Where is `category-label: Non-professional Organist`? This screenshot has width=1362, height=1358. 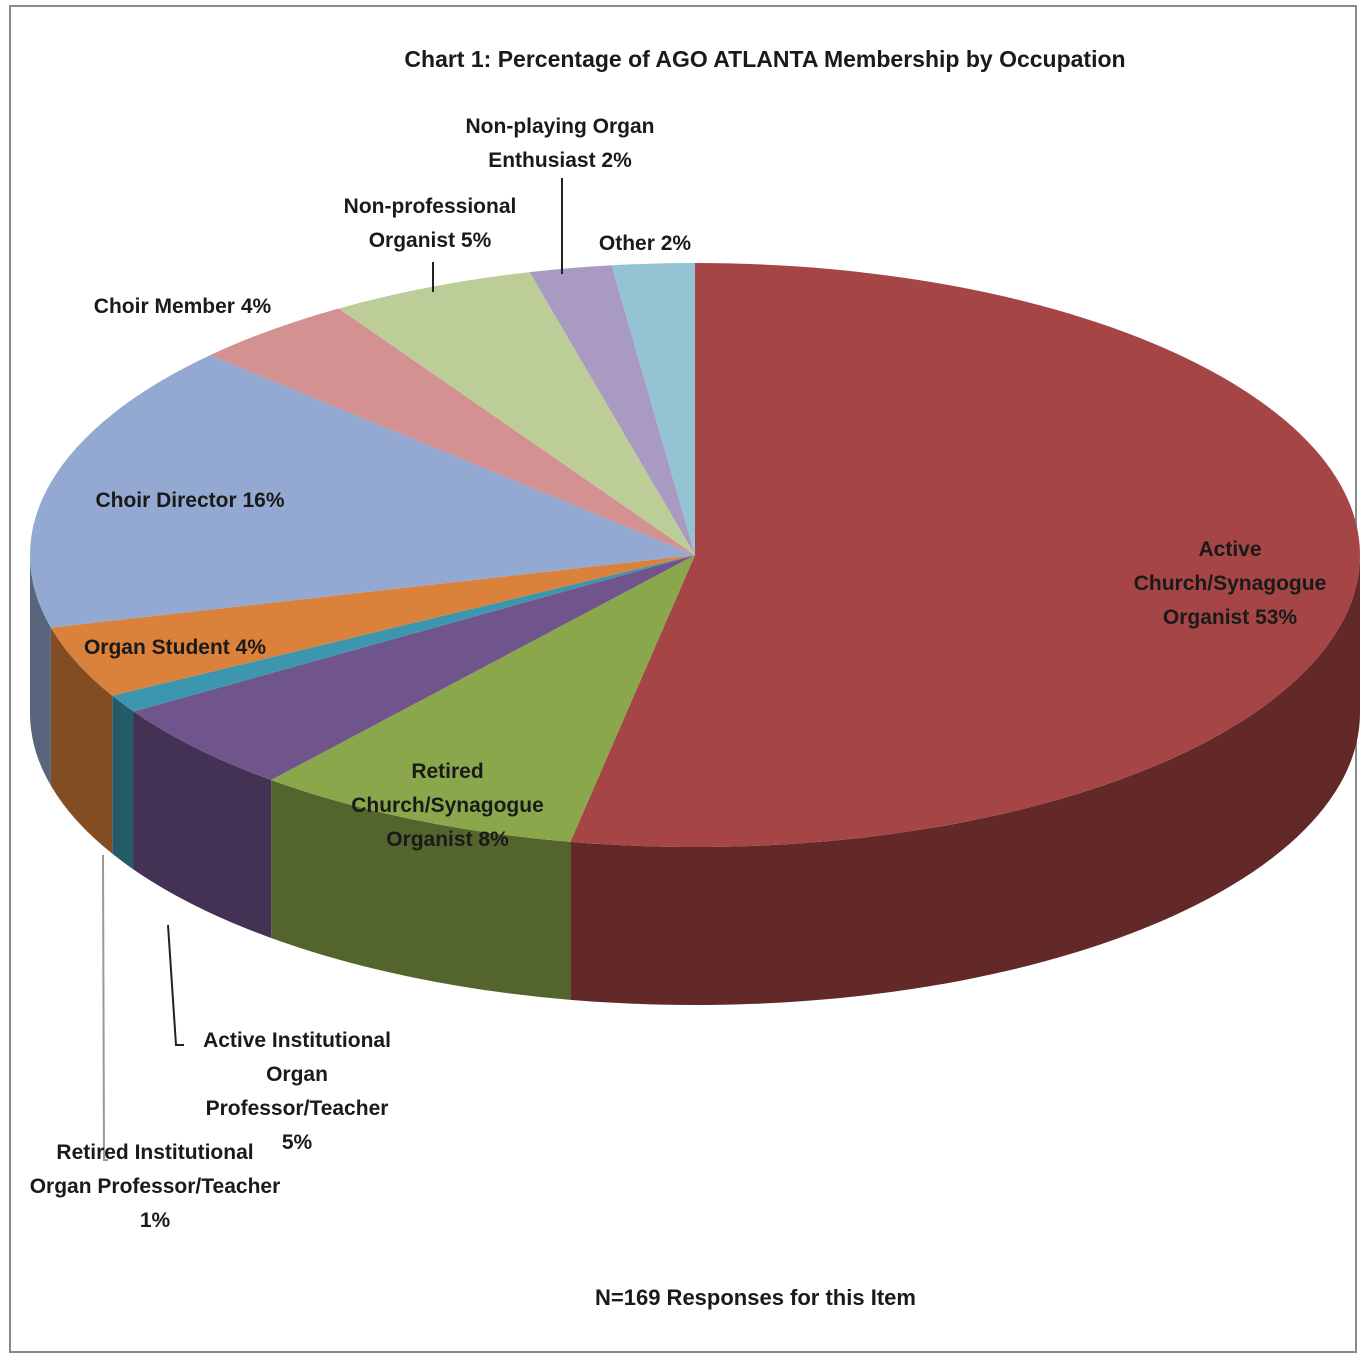
category-label: Non-professional Organist is located at coordinates (430, 223).